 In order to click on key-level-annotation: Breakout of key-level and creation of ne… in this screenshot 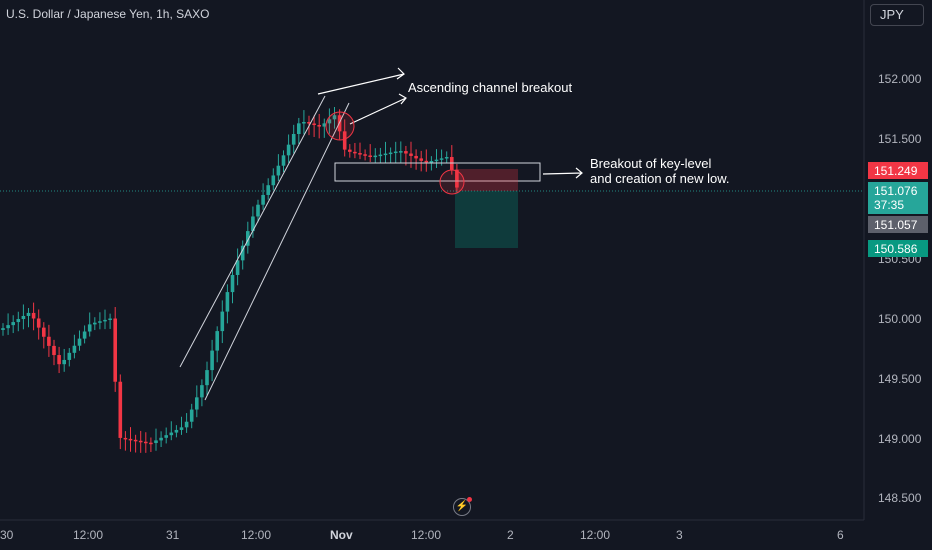, I will do `click(659, 171)`.